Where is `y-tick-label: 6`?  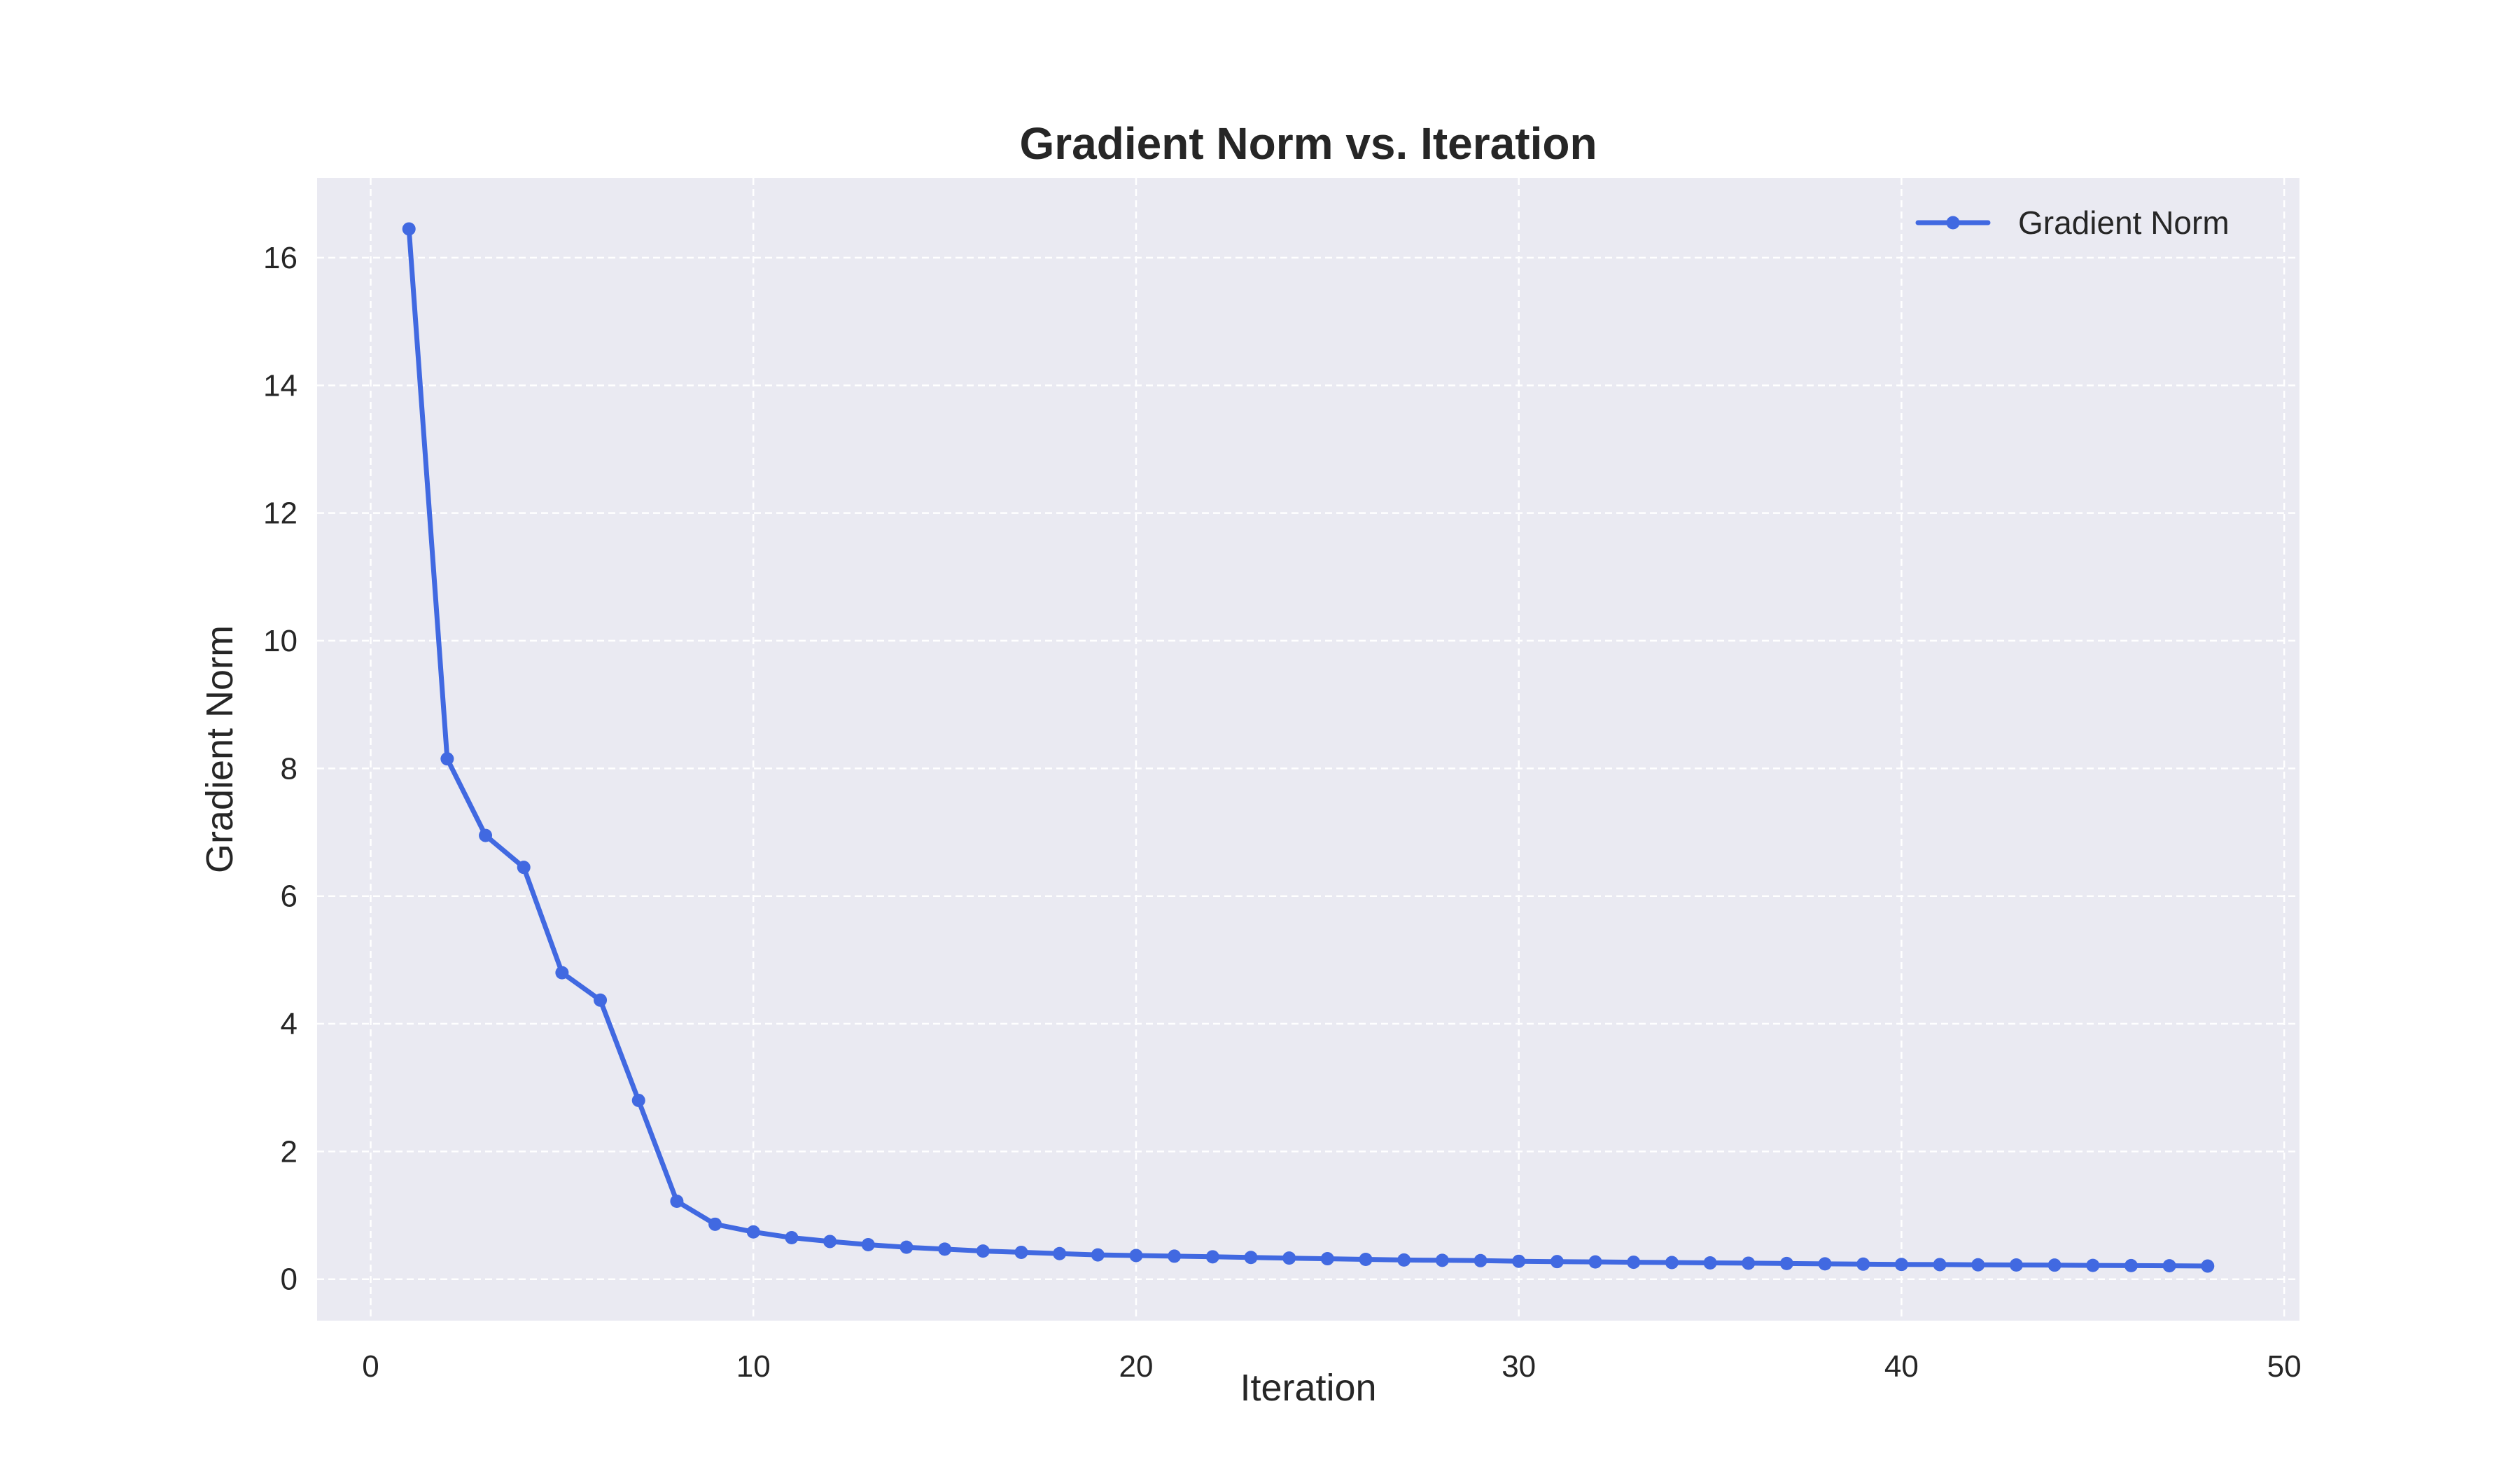
y-tick-label: 6 is located at coordinates (289, 897).